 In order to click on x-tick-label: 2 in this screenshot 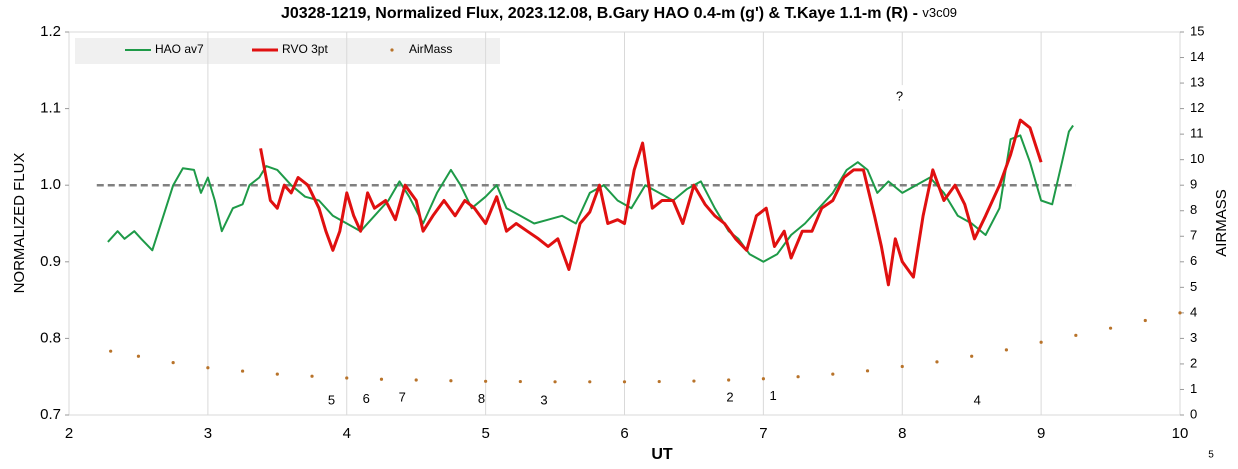, I will do `click(69, 433)`.